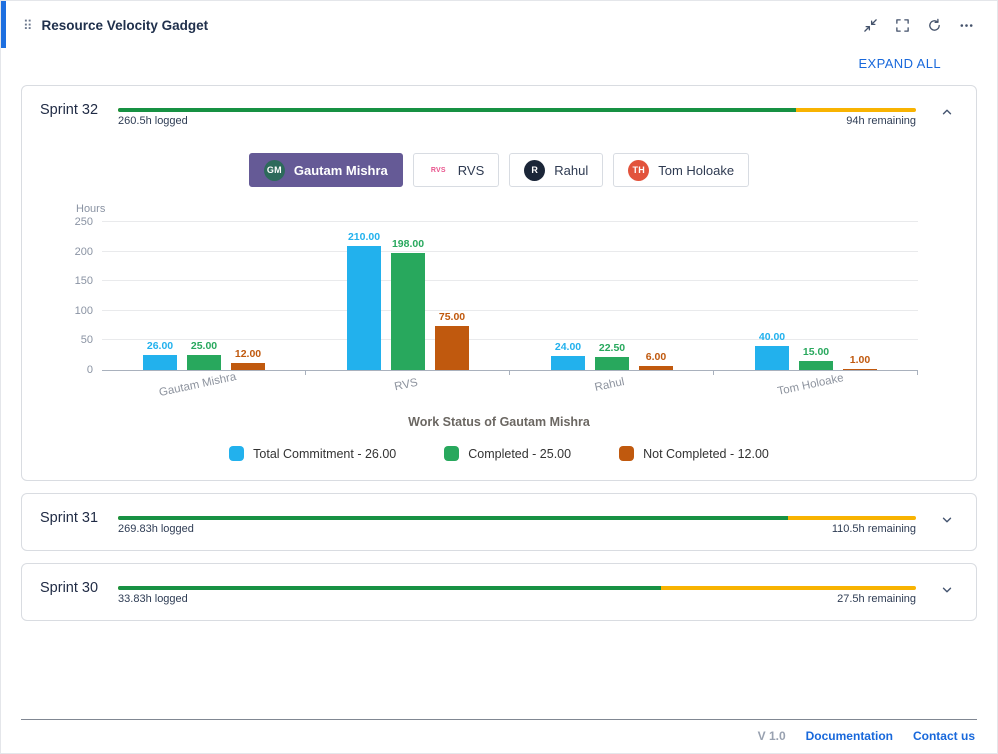 Image resolution: width=998 pixels, height=754 pixels. Describe the element at coordinates (499, 719) in the screenshot. I see `footer-divider` at that location.